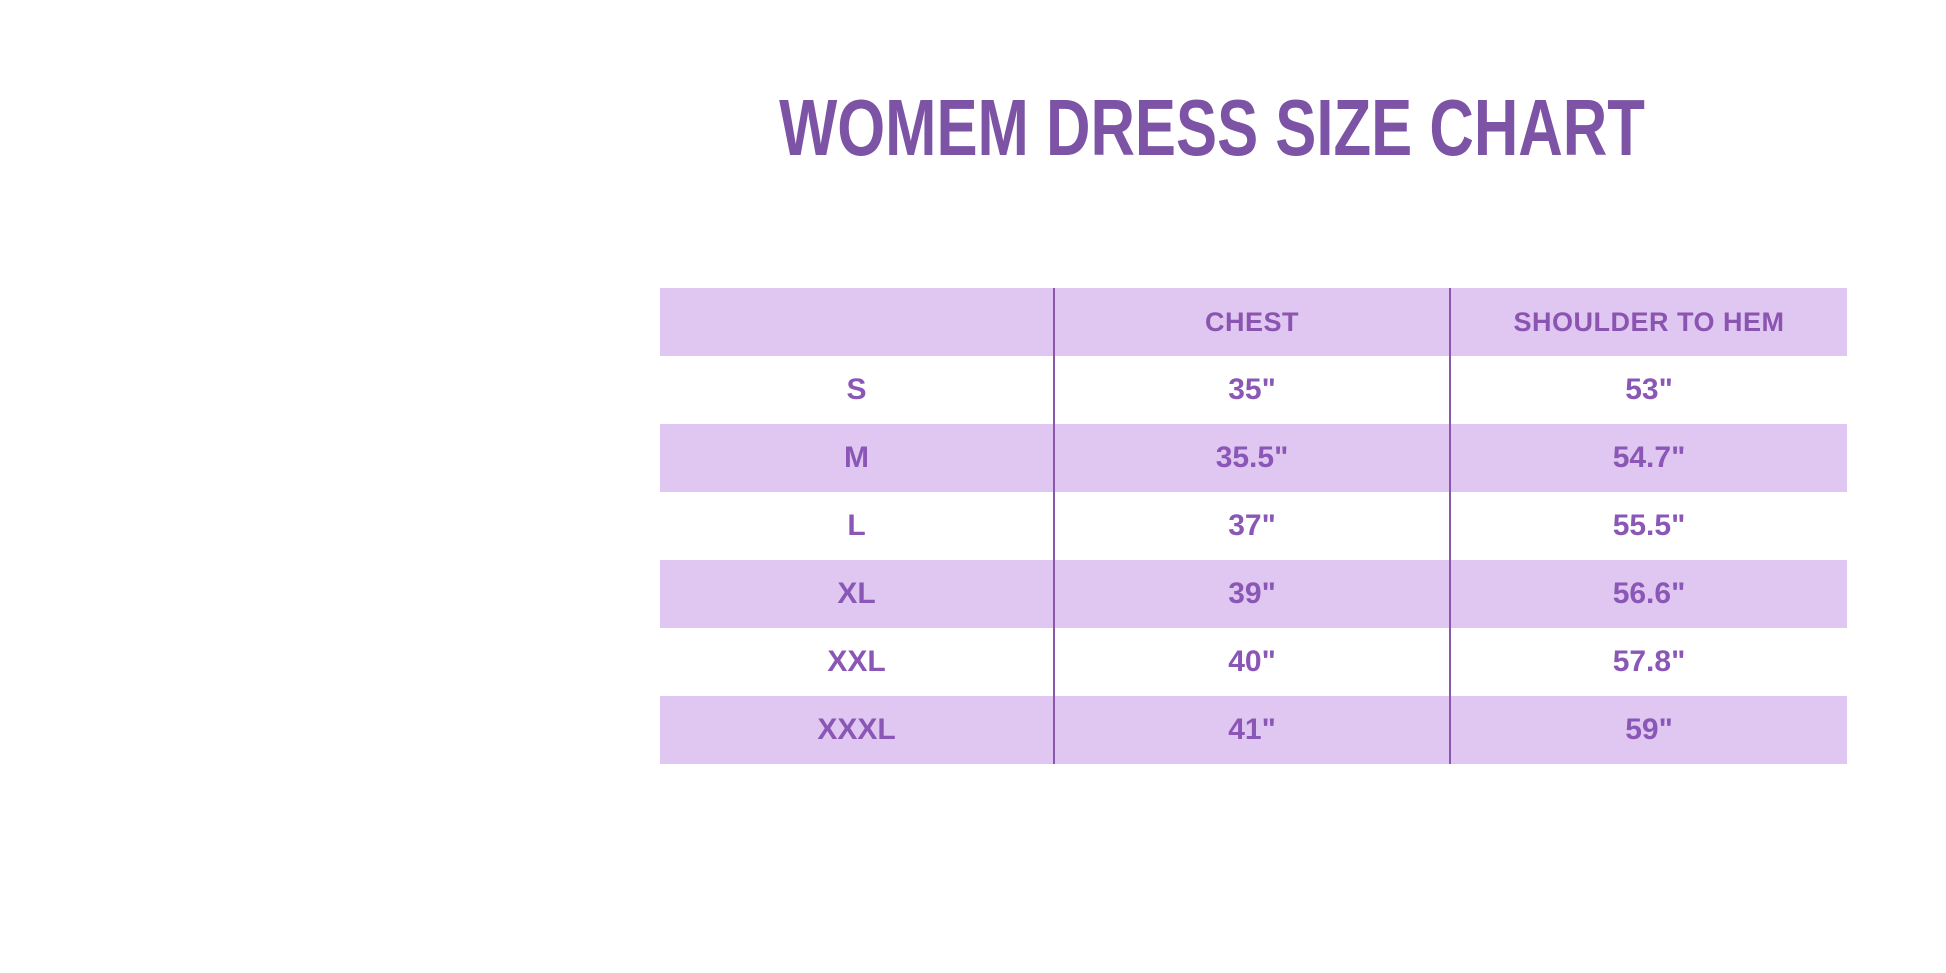 The width and height of the screenshot is (1946, 973). What do you see at coordinates (856, 729) in the screenshot?
I see `size-label-cell: XXXL` at bounding box center [856, 729].